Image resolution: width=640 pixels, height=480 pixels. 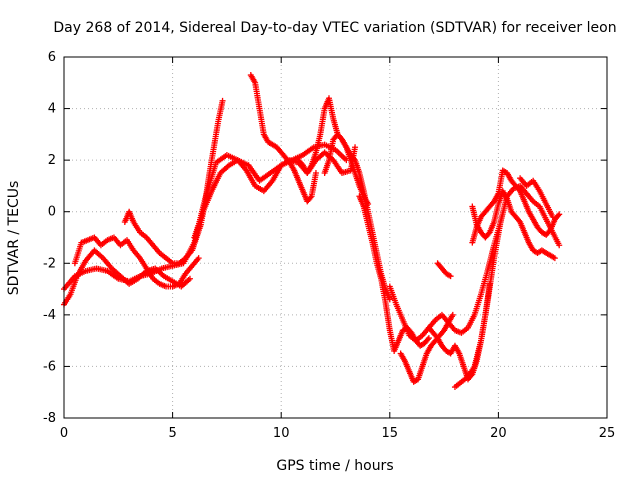 What do you see at coordinates (49, 418) in the screenshot?
I see `y-tick-label: -8` at bounding box center [49, 418].